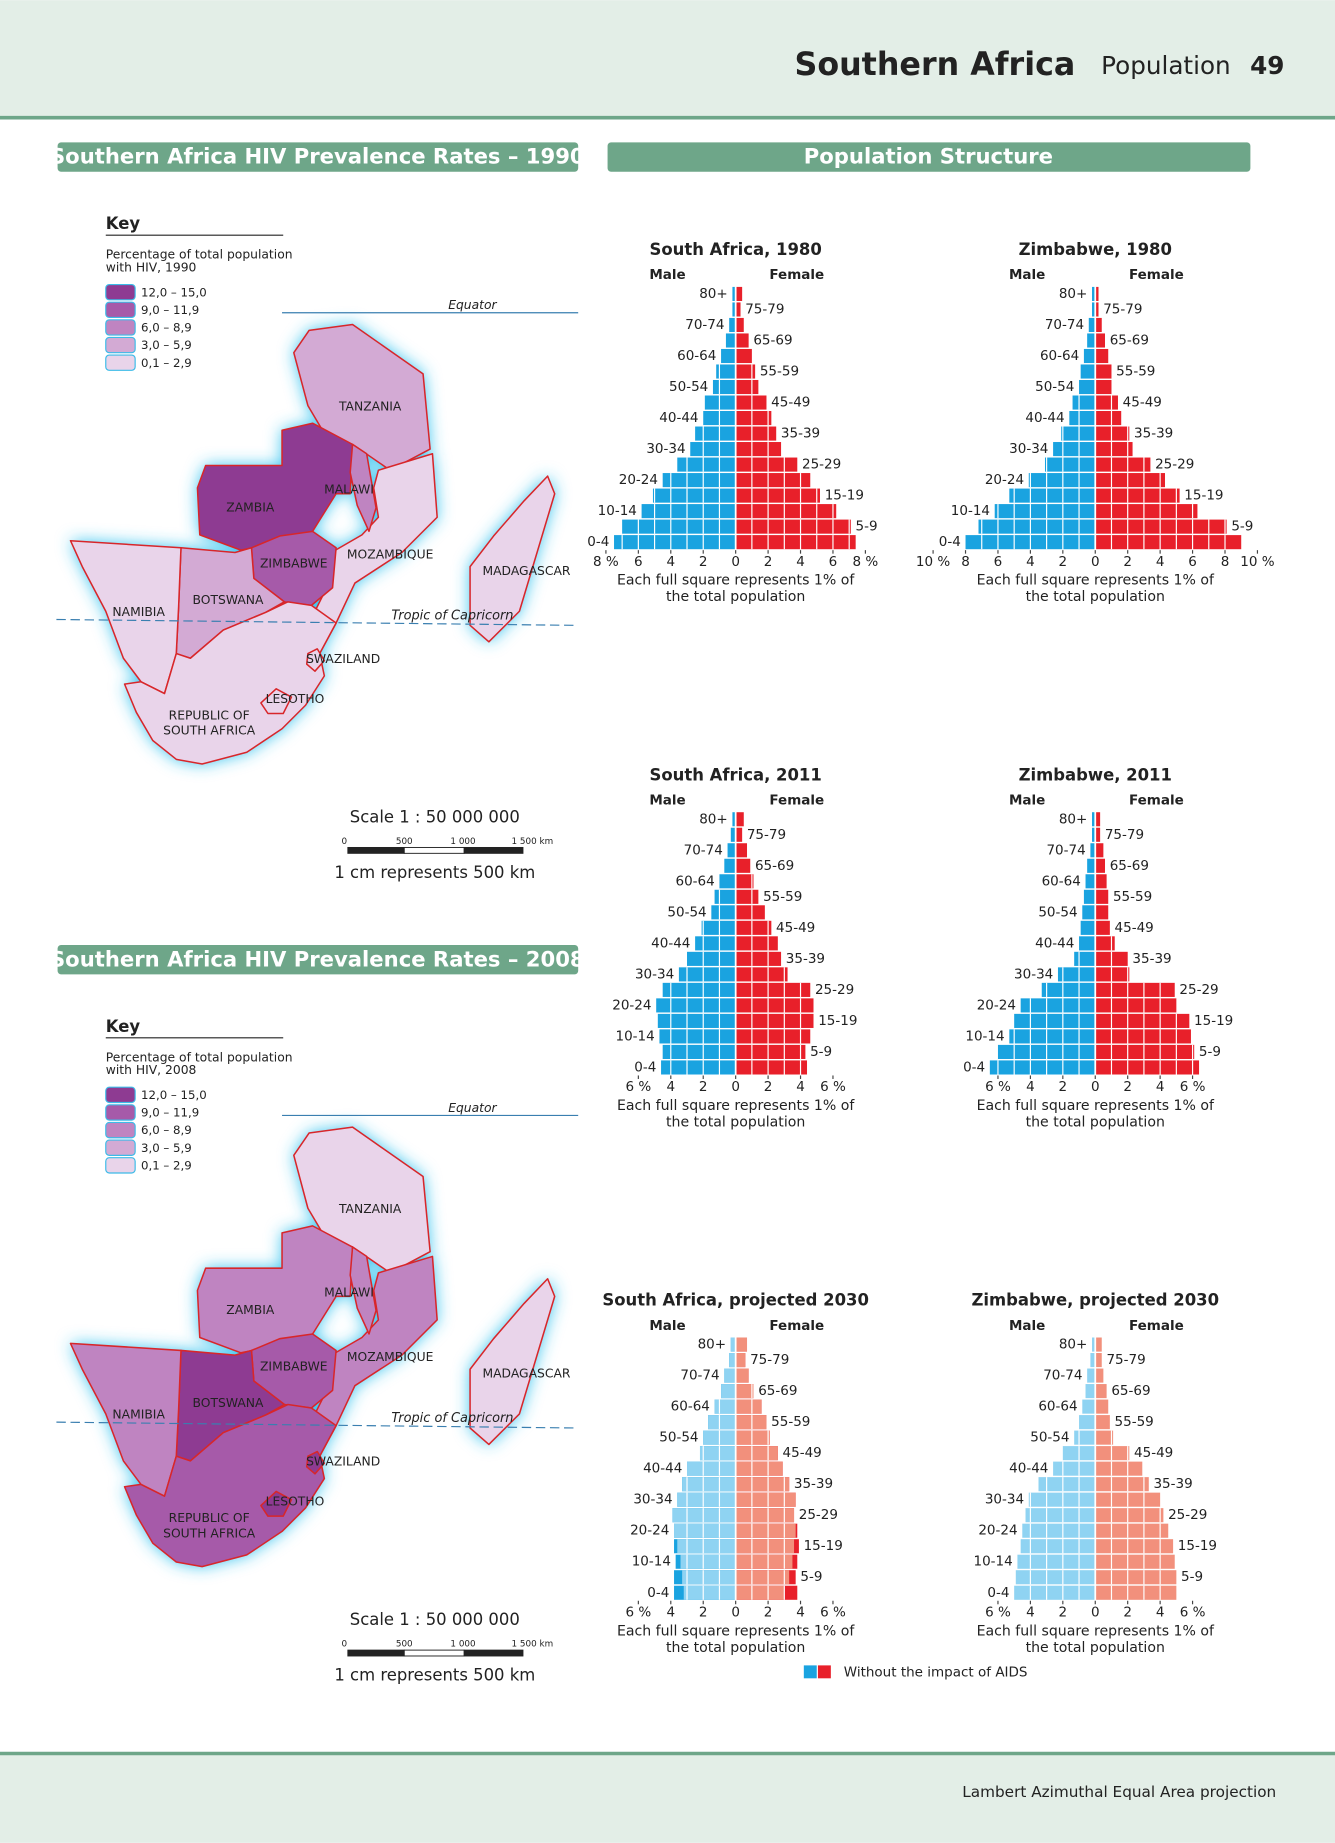  Describe the element at coordinates (811, 1577) in the screenshot. I see `age-label: 5-9` at that location.